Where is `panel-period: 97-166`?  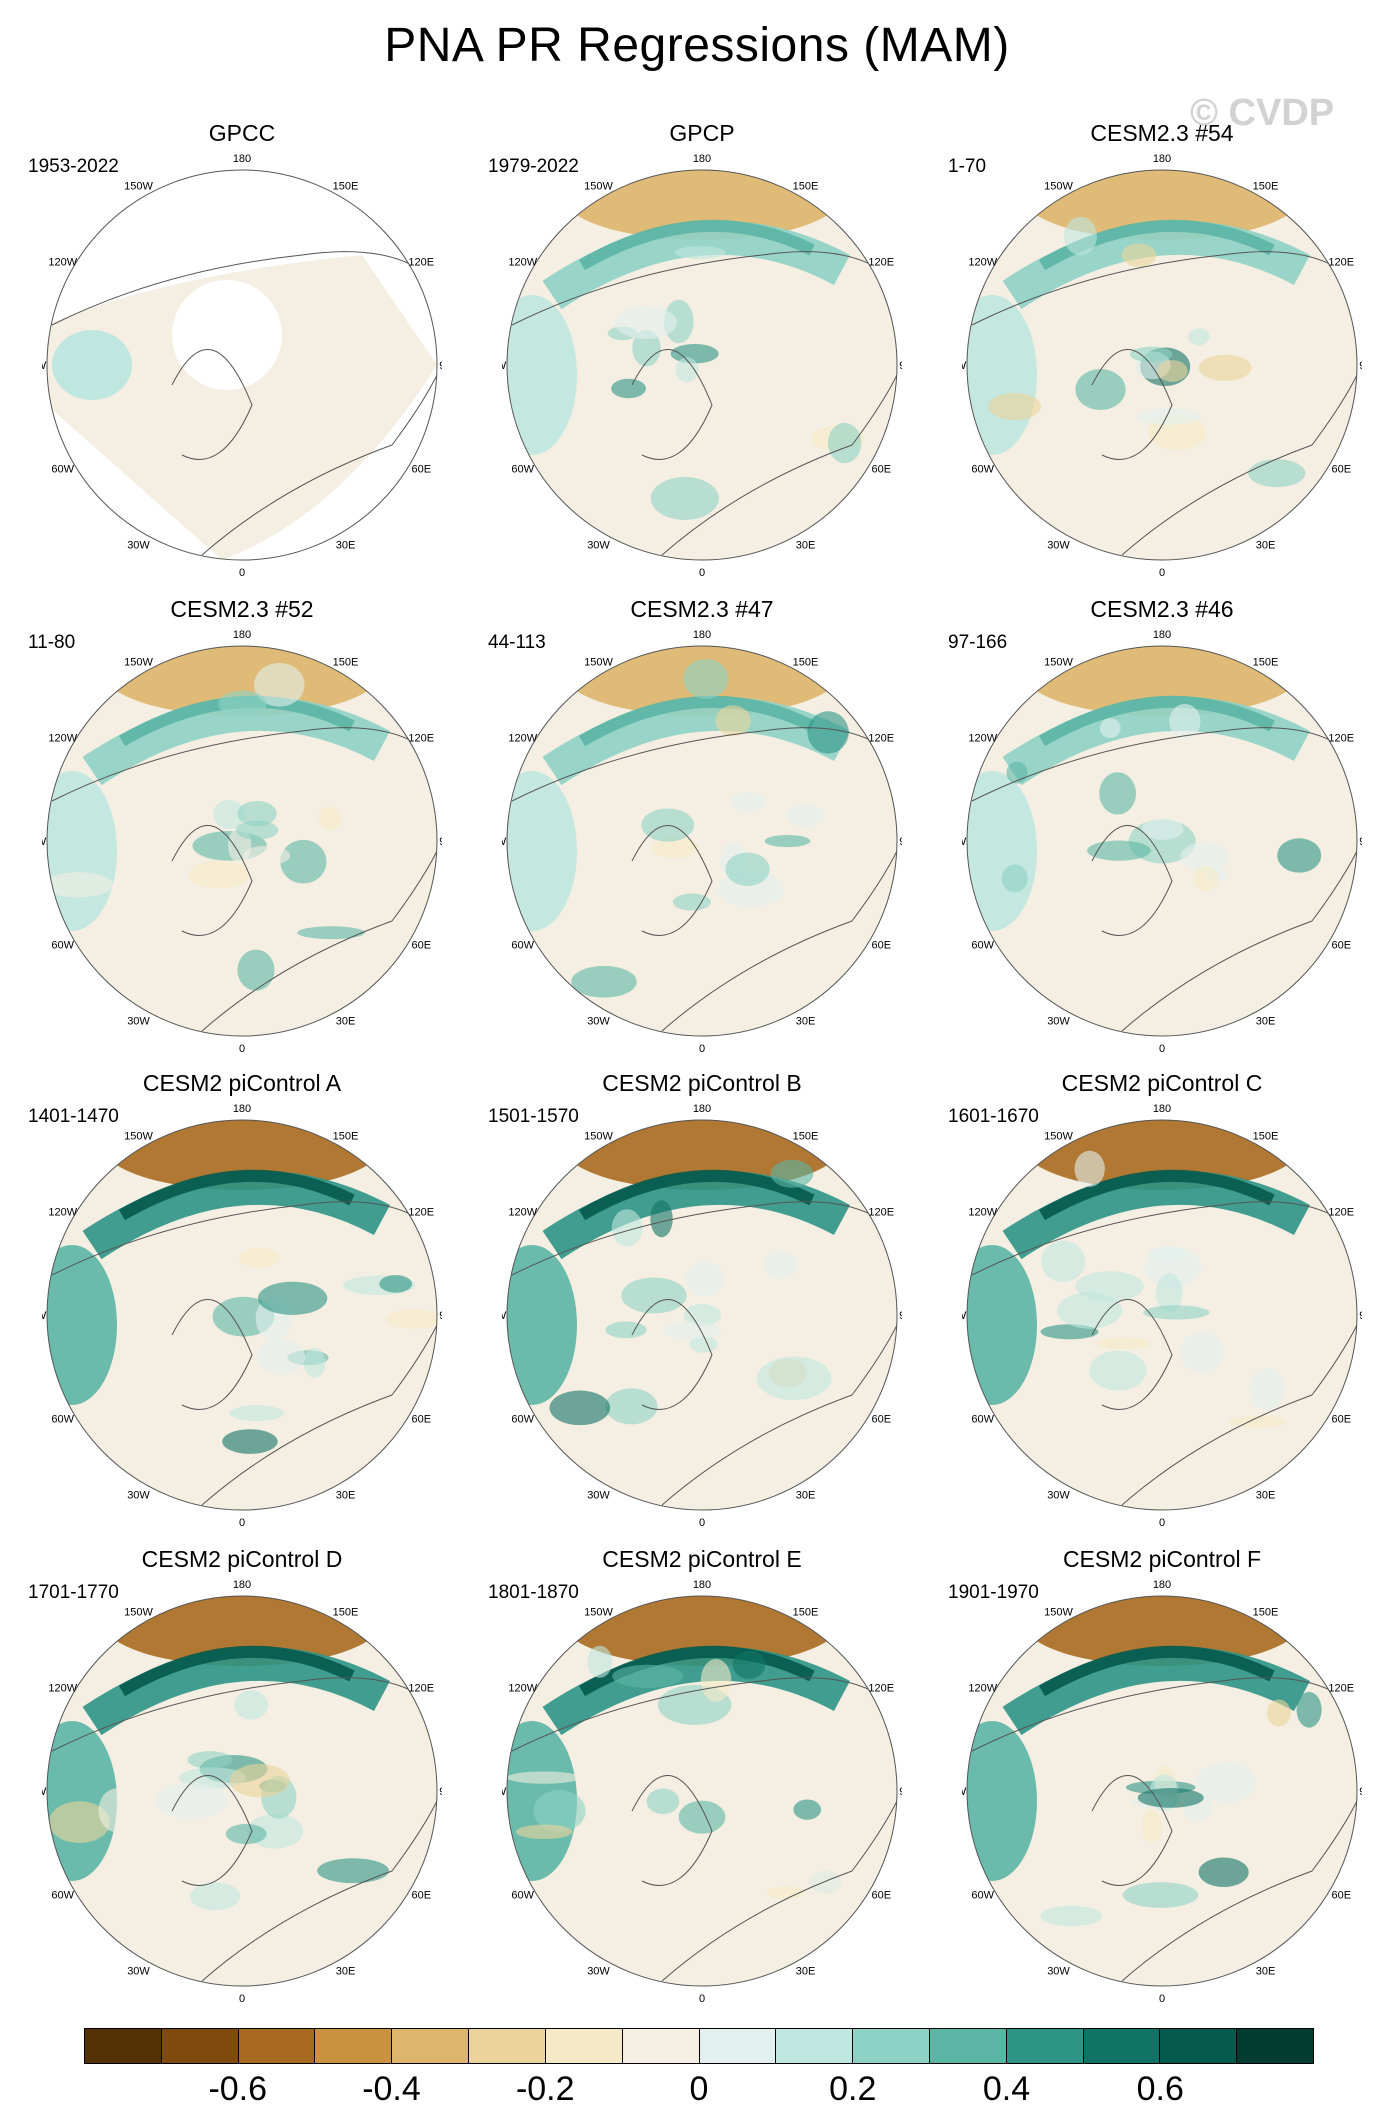 panel-period: 97-166 is located at coordinates (978, 642).